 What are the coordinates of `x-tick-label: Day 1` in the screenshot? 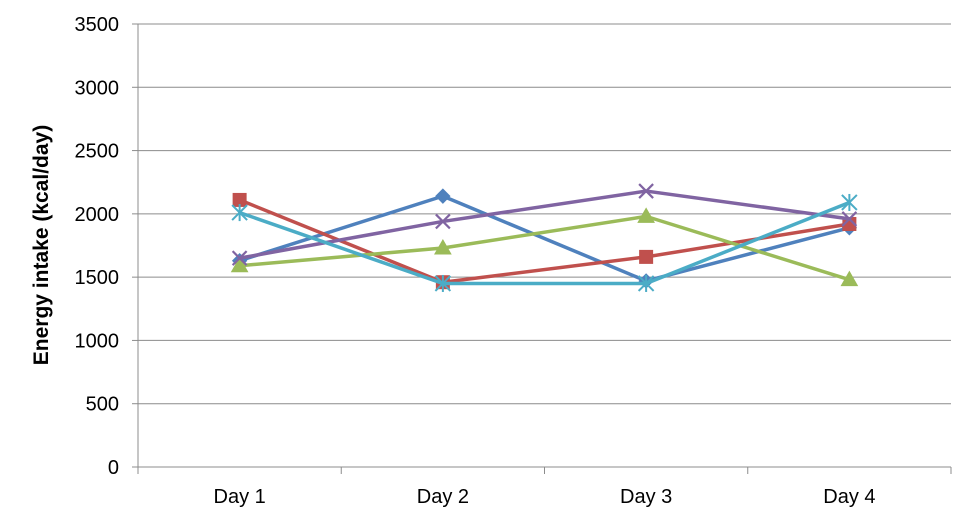 It's located at (240, 497).